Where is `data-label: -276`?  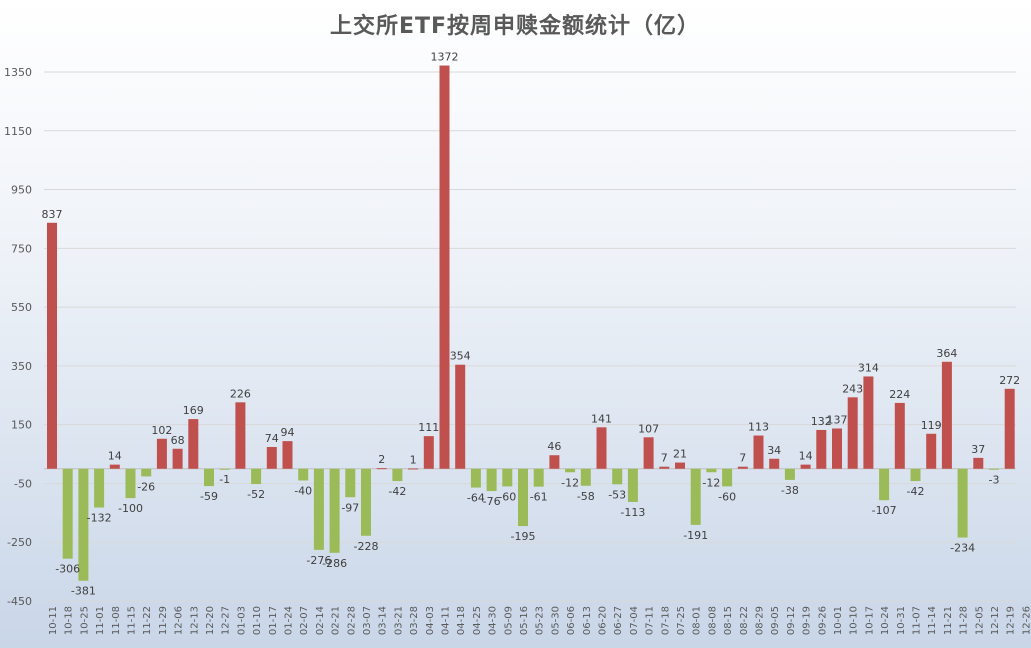
data-label: -276 is located at coordinates (318, 560).